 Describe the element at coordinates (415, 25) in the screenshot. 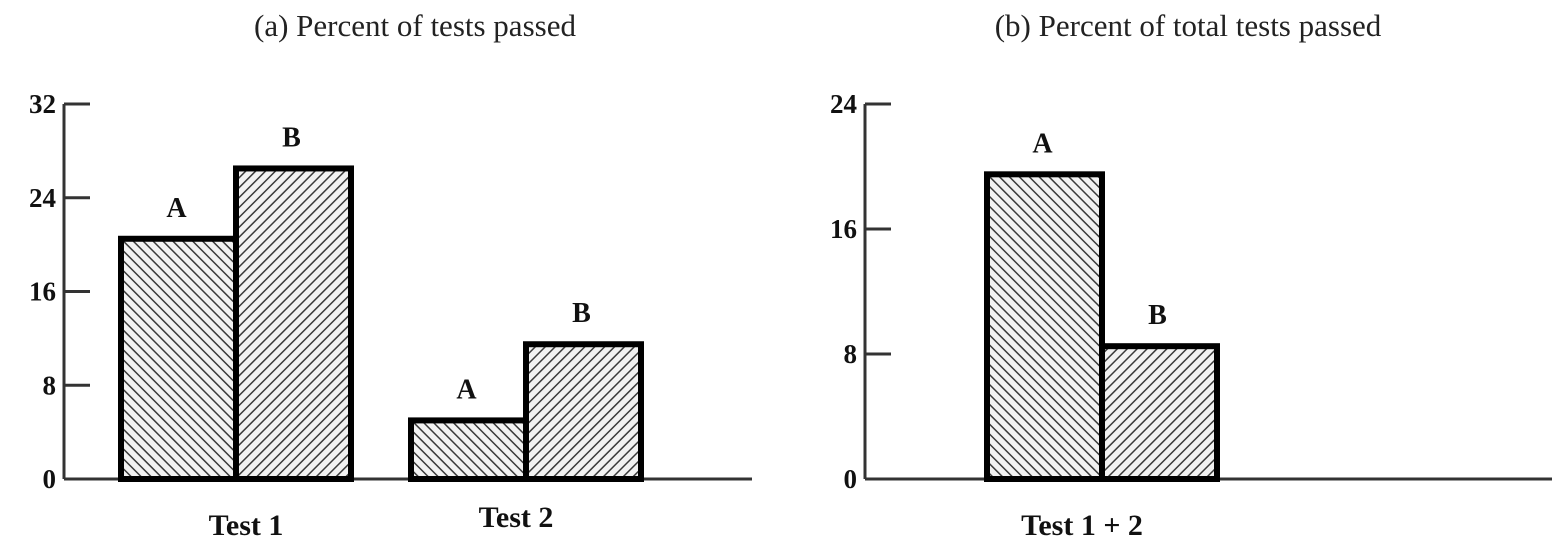

I see `chart-a-title: (a) Percent of tests passed` at that location.